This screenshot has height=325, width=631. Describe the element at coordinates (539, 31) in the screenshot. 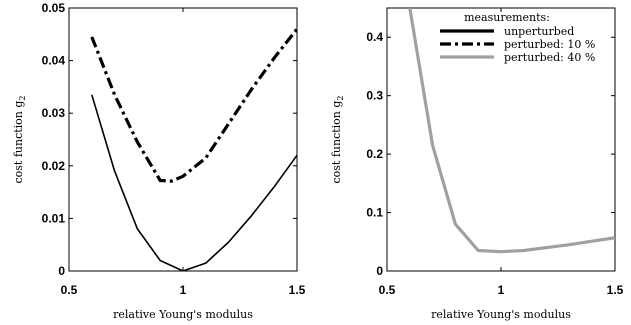

I see `legend-label-0: unperturbed` at that location.